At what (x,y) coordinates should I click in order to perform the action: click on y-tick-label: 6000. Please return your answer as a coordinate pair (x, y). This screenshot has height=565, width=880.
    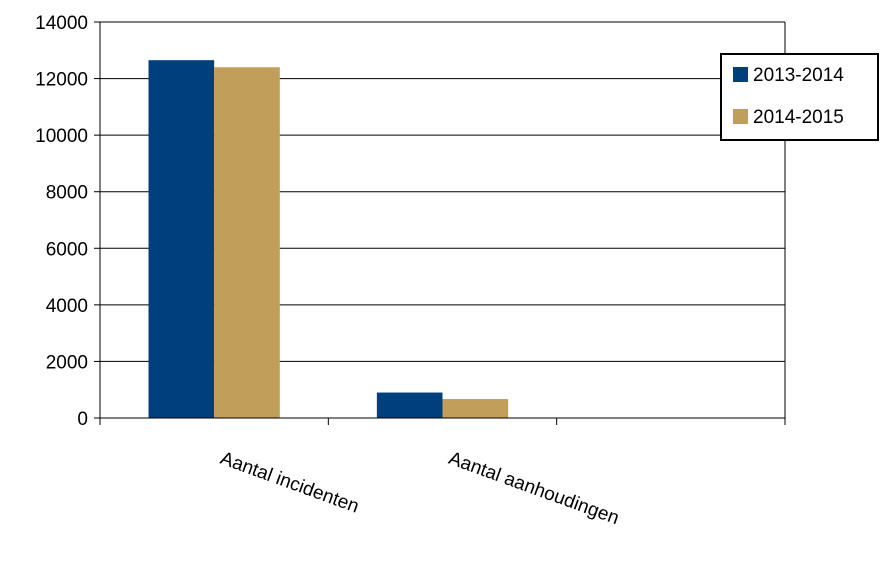
    Looking at the image, I should click on (67, 249).